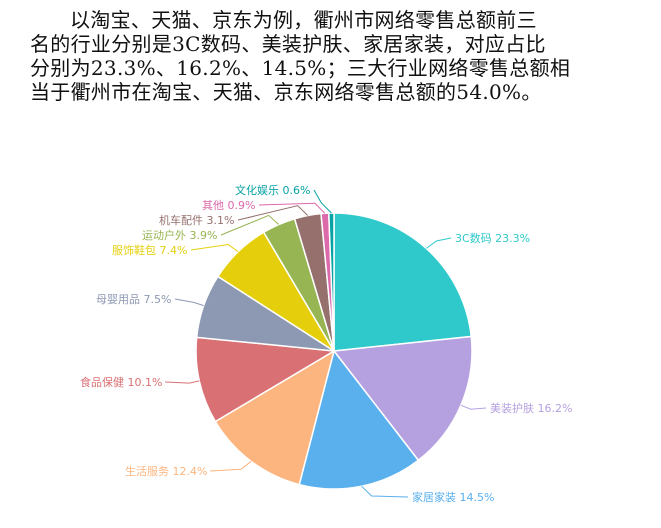 The height and width of the screenshot is (528, 661). What do you see at coordinates (179, 235) in the screenshot?
I see `slice-label: 运动户外 3.9%` at bounding box center [179, 235].